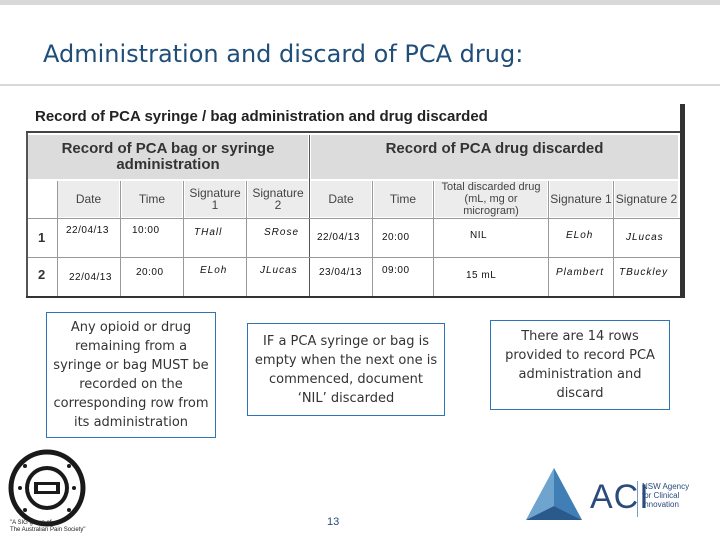 The image size is (720, 540). Describe the element at coordinates (215, 199) in the screenshot. I see `col-header-signature-1: Signature 1` at that location.